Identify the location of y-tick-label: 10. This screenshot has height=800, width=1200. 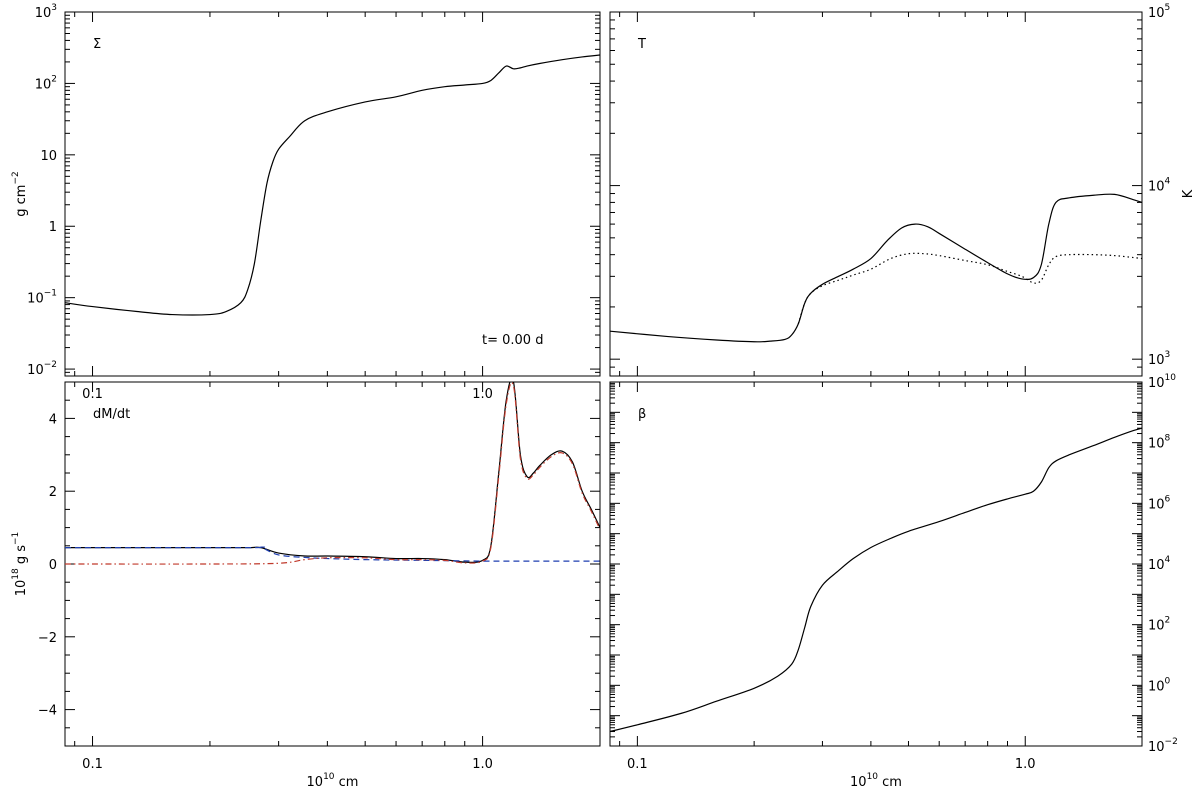
(48, 156).